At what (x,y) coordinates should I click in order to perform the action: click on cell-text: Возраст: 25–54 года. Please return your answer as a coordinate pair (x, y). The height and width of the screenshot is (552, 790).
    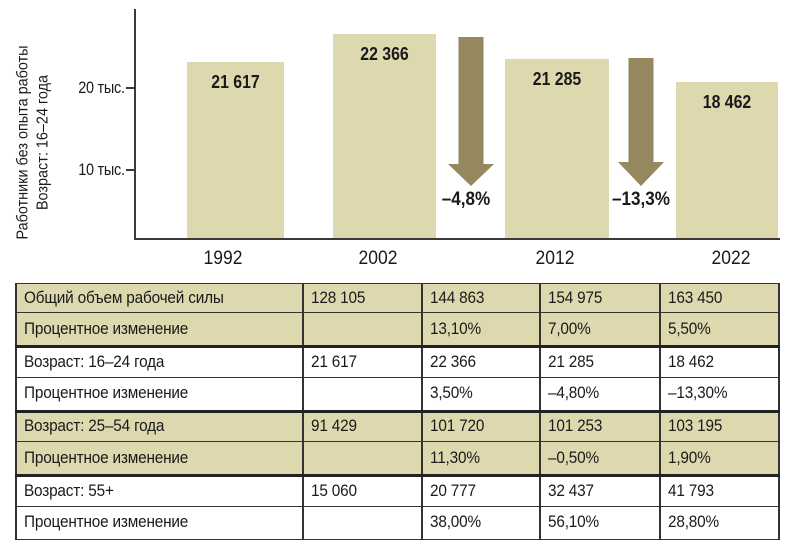
    Looking at the image, I should click on (94, 426).